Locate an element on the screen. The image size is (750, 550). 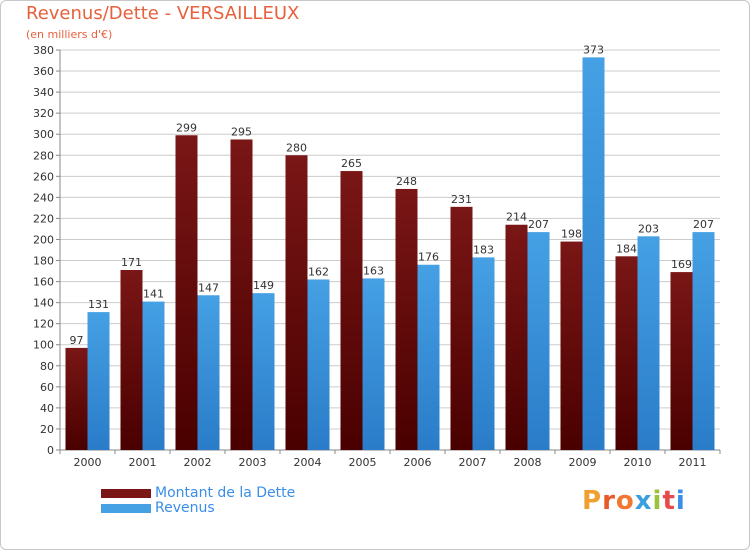
legend-label-revenus: Revenus is located at coordinates (185, 508).